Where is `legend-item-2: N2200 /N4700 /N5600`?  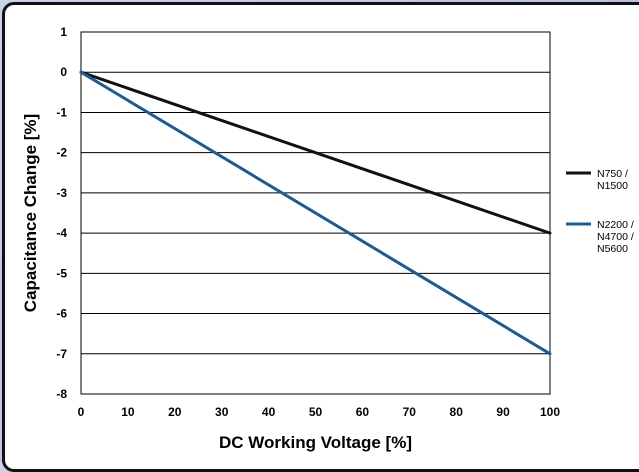
legend-item-2: N2200 /N4700 /N5600 is located at coordinates (600, 237).